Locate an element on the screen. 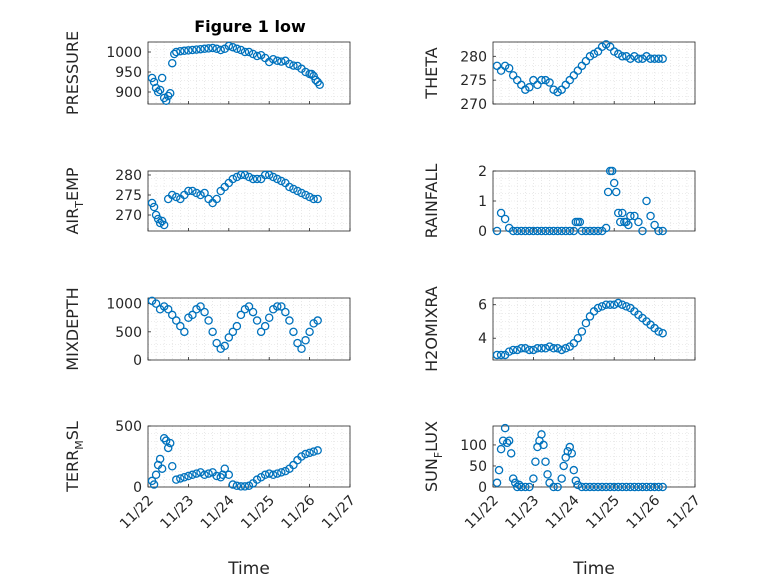 The height and width of the screenshot is (583, 778). y-axis-label: TERRMSL is located at coordinates (74, 457).